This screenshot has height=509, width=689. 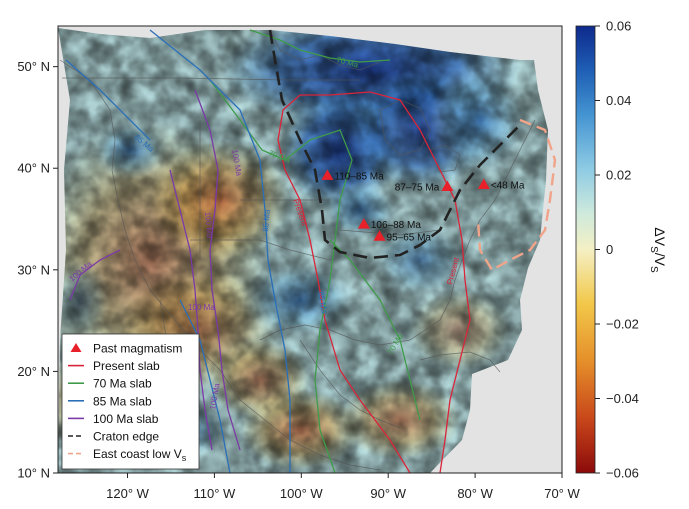 What do you see at coordinates (108, 100) in the screenshot?
I see `ma85-slab-line` at bounding box center [108, 100].